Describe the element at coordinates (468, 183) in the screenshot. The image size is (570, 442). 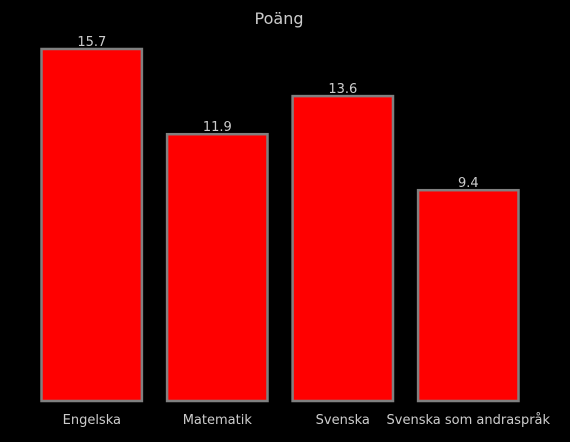
I see `value-label: 9.4` at that location.